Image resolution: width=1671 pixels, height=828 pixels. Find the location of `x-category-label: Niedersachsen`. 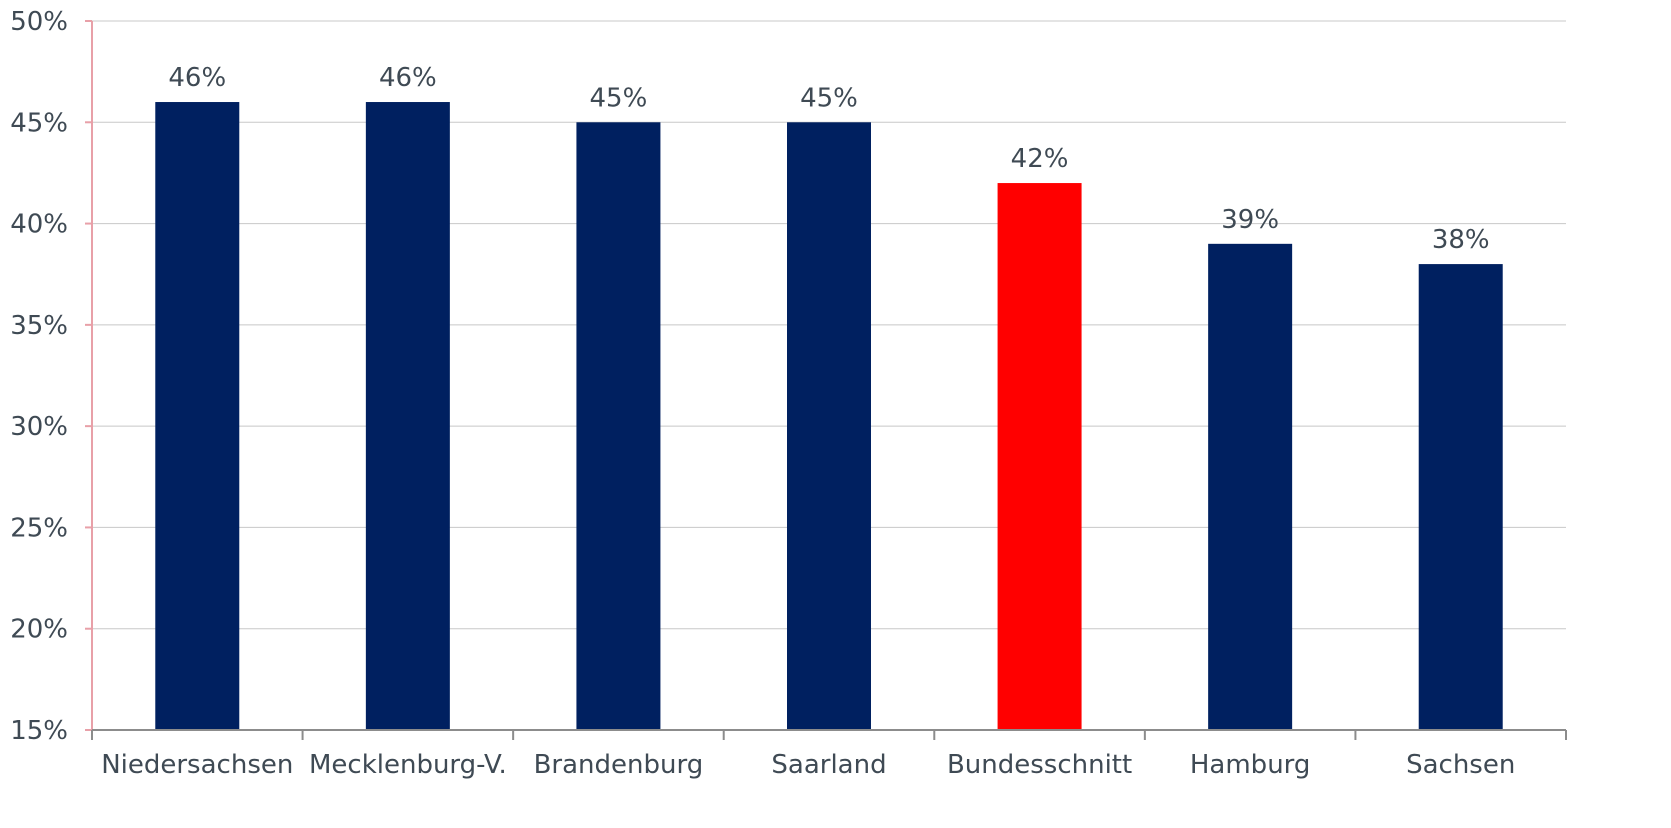

x-category-label: Niedersachsen is located at coordinates (197, 765).